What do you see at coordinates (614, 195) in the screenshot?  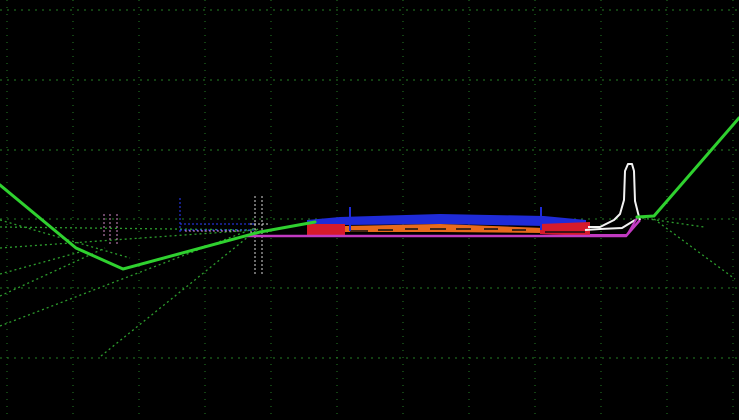 I see `curb-white` at bounding box center [614, 195].